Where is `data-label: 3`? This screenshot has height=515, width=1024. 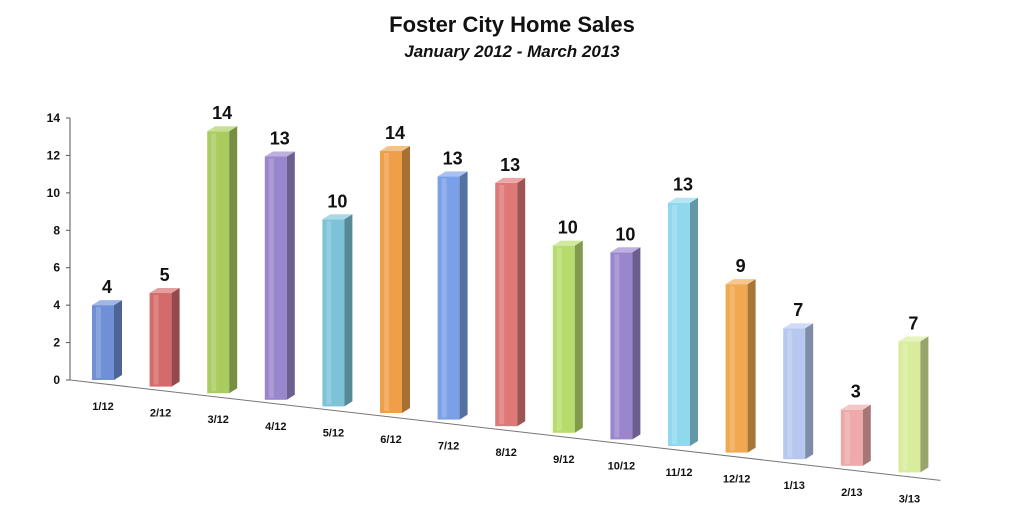 data-label: 3 is located at coordinates (856, 392).